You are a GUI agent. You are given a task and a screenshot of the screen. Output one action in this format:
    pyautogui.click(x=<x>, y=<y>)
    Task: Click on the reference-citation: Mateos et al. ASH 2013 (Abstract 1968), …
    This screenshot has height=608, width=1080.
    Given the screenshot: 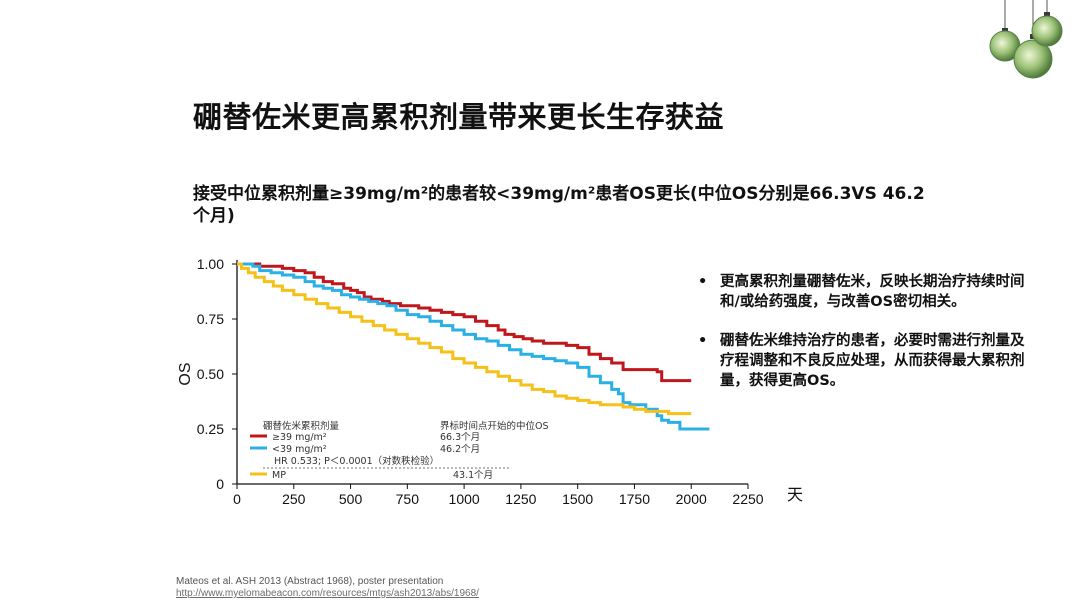 What is the action you would take?
    pyautogui.click(x=310, y=581)
    